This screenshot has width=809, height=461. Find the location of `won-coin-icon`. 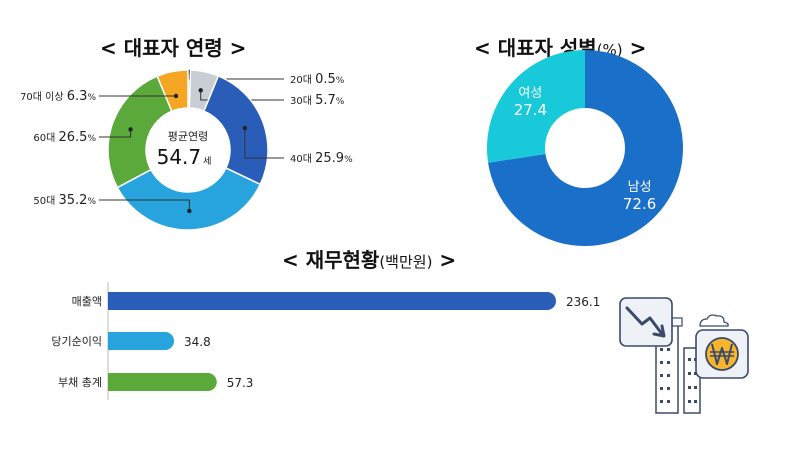

won-coin-icon is located at coordinates (722, 354).